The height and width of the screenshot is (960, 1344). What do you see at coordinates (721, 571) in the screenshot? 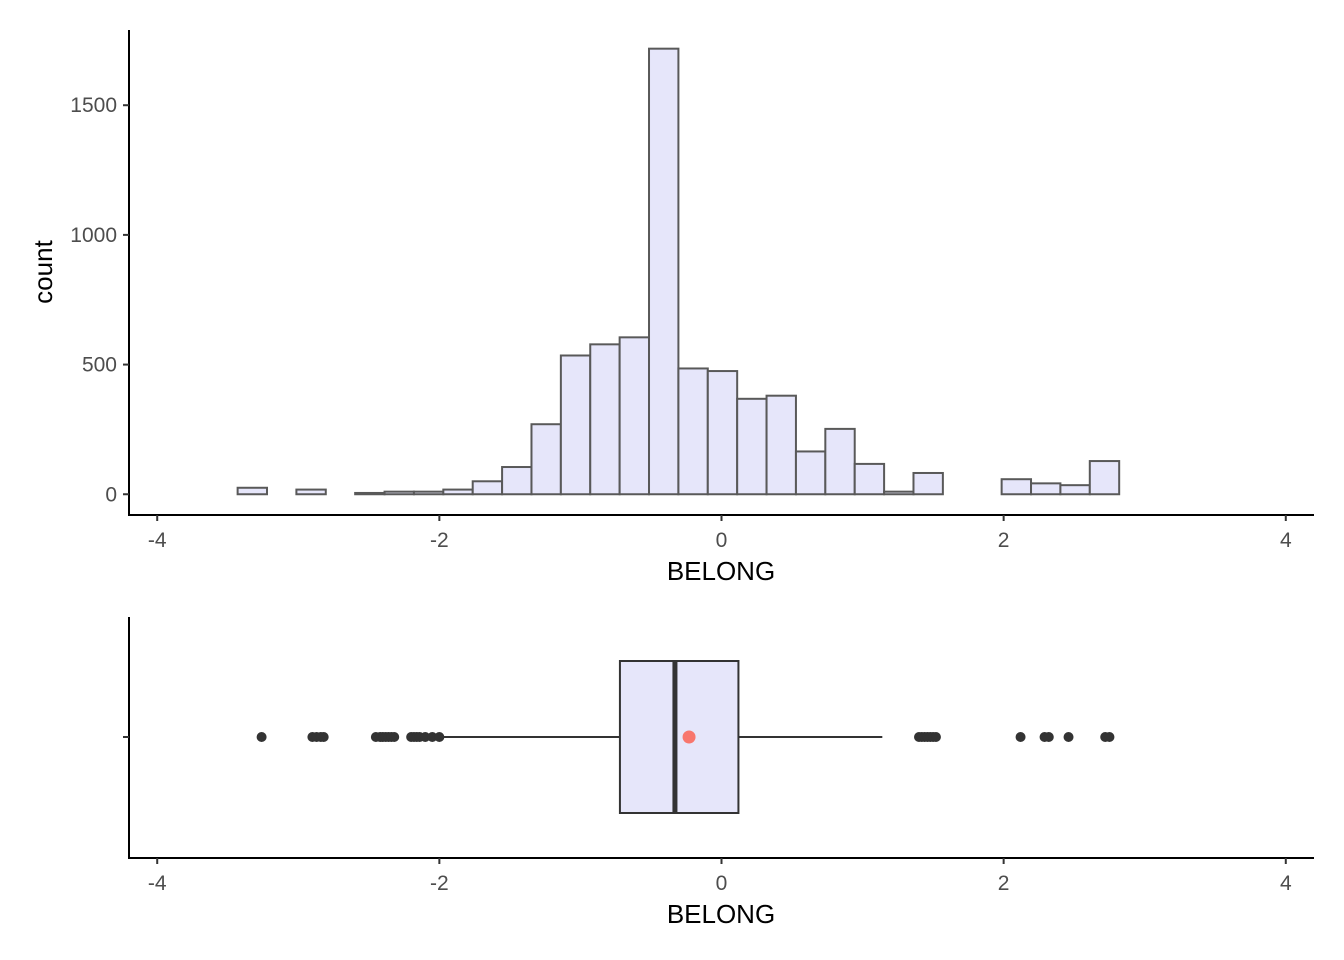
I see `histogram-x-axis-title: BELONG` at bounding box center [721, 571].